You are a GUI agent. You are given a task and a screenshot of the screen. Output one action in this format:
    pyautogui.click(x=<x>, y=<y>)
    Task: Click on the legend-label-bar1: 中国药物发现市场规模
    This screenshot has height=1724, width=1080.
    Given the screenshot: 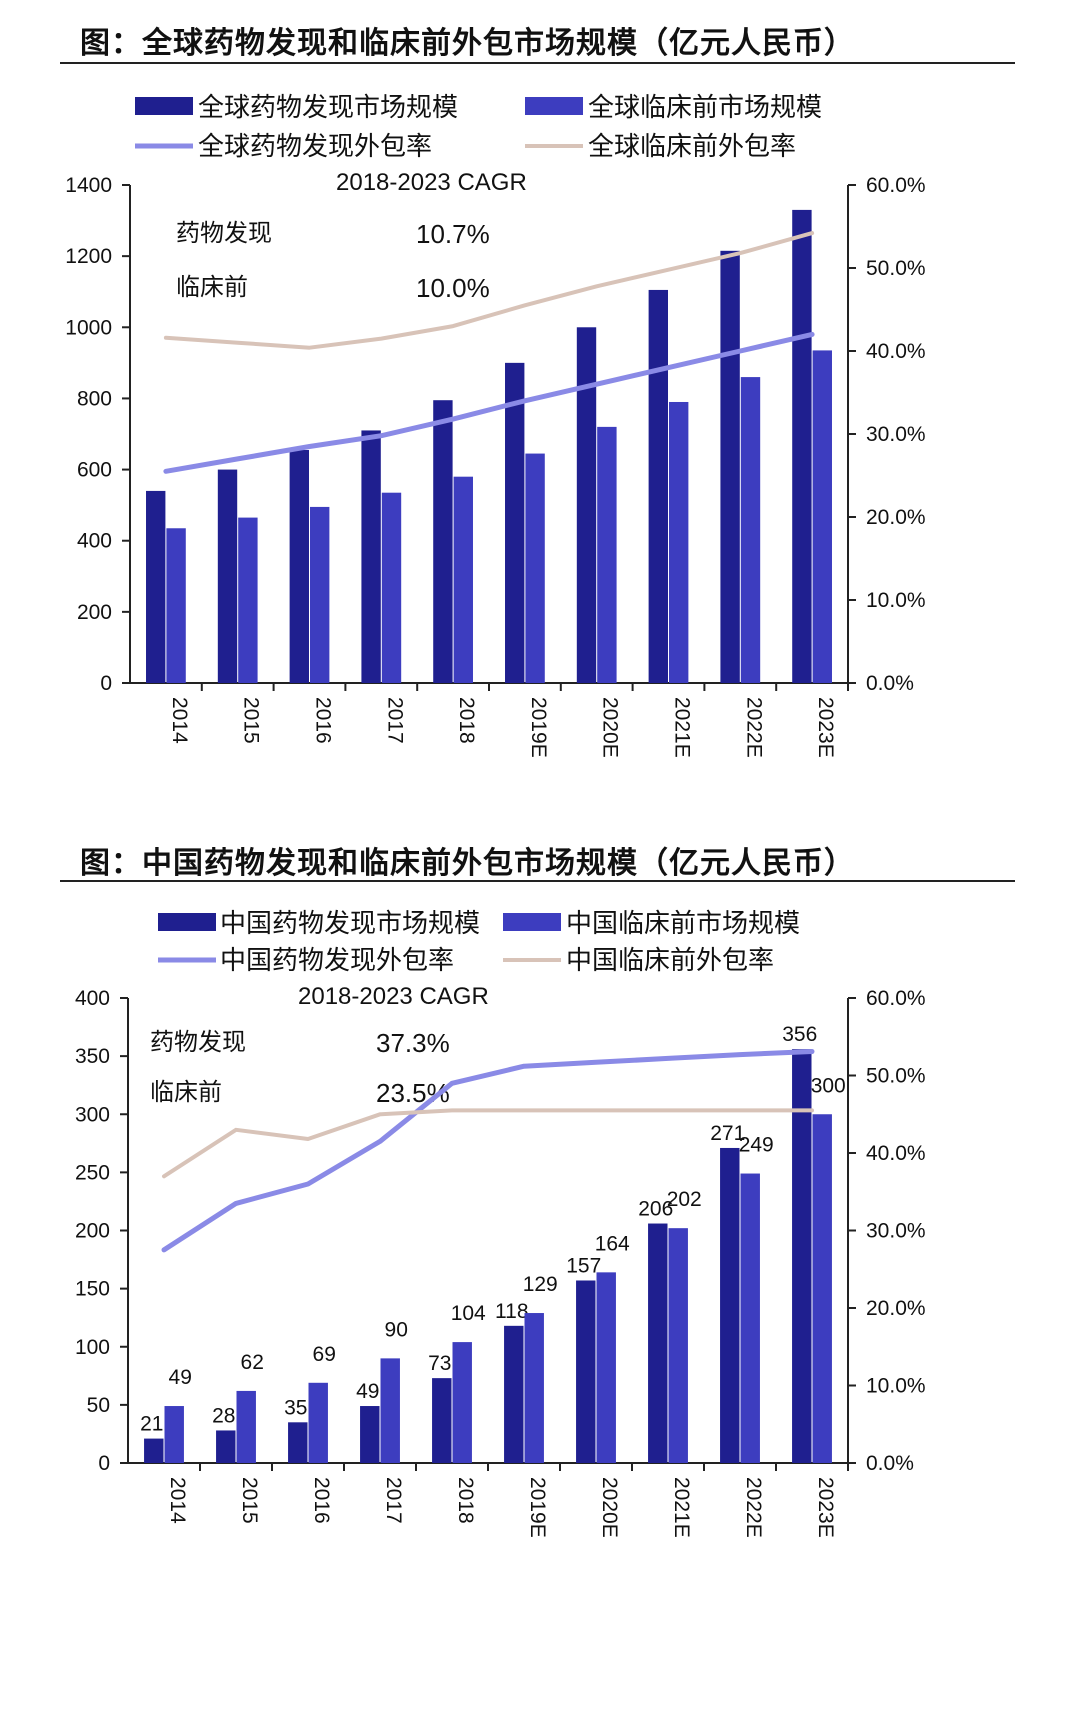 What is the action you would take?
    pyautogui.click(x=350, y=924)
    